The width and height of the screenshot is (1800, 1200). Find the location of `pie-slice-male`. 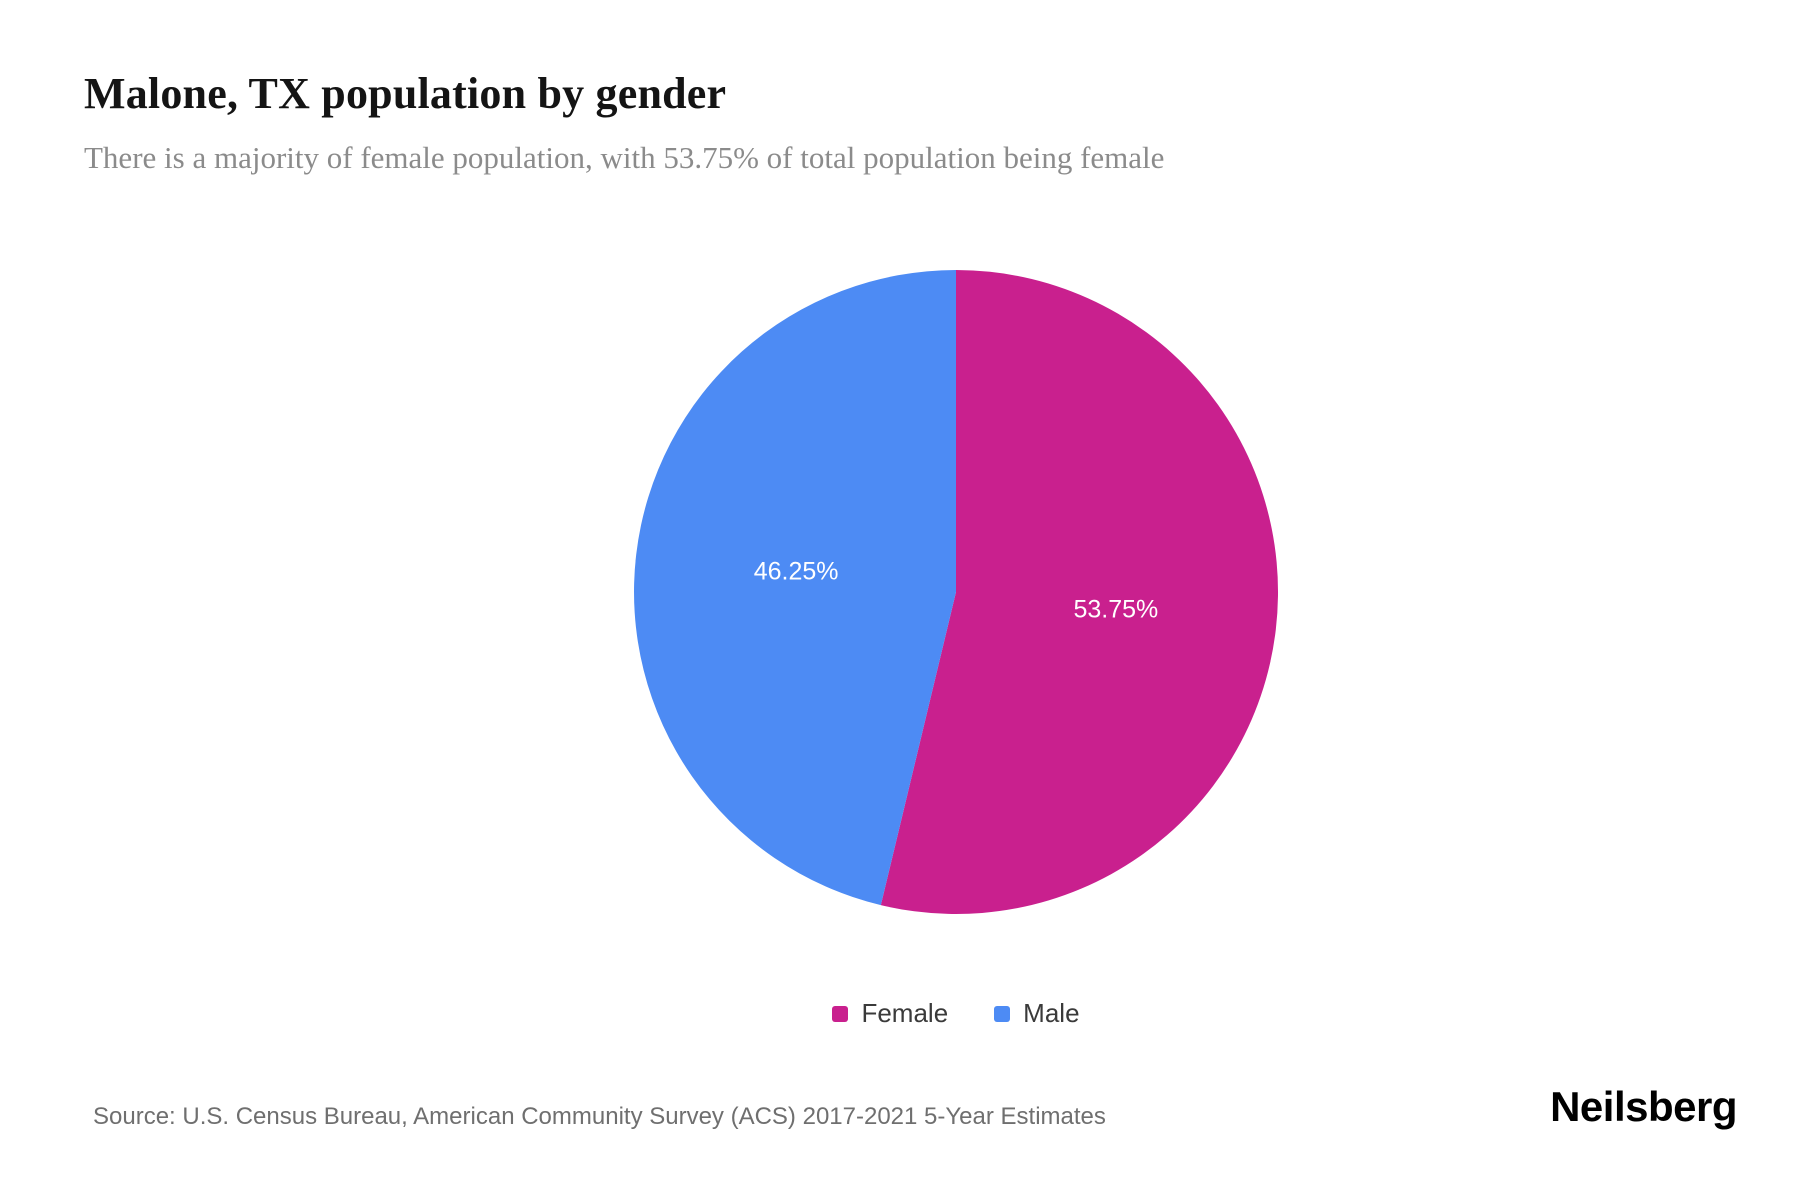

pie-slice-male is located at coordinates (795, 588).